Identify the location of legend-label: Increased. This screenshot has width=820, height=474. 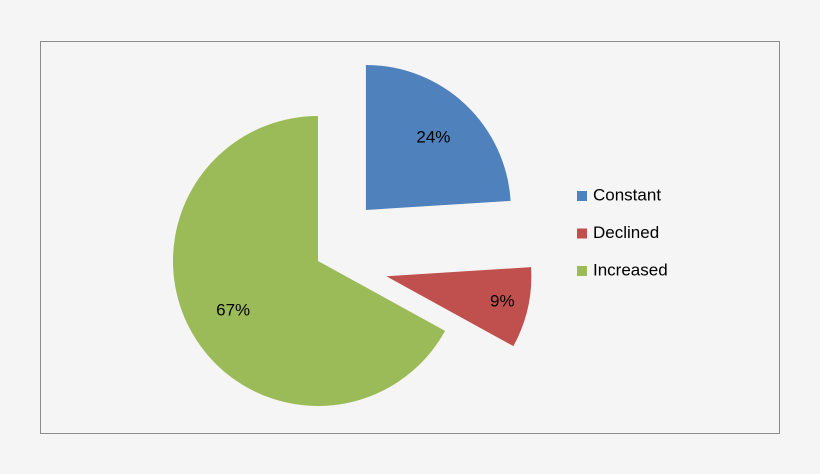
(630, 269).